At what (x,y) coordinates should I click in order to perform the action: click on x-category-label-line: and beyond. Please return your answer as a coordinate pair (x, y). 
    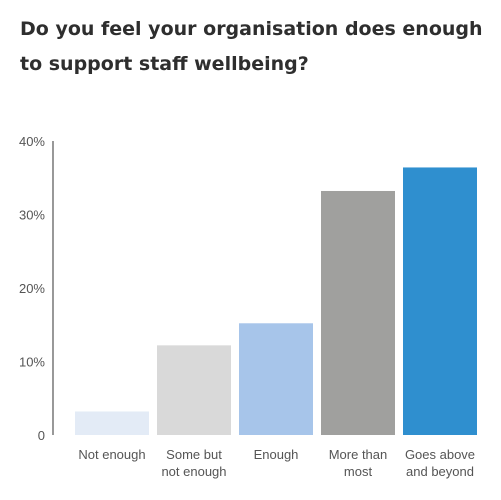
    Looking at the image, I should click on (440, 471).